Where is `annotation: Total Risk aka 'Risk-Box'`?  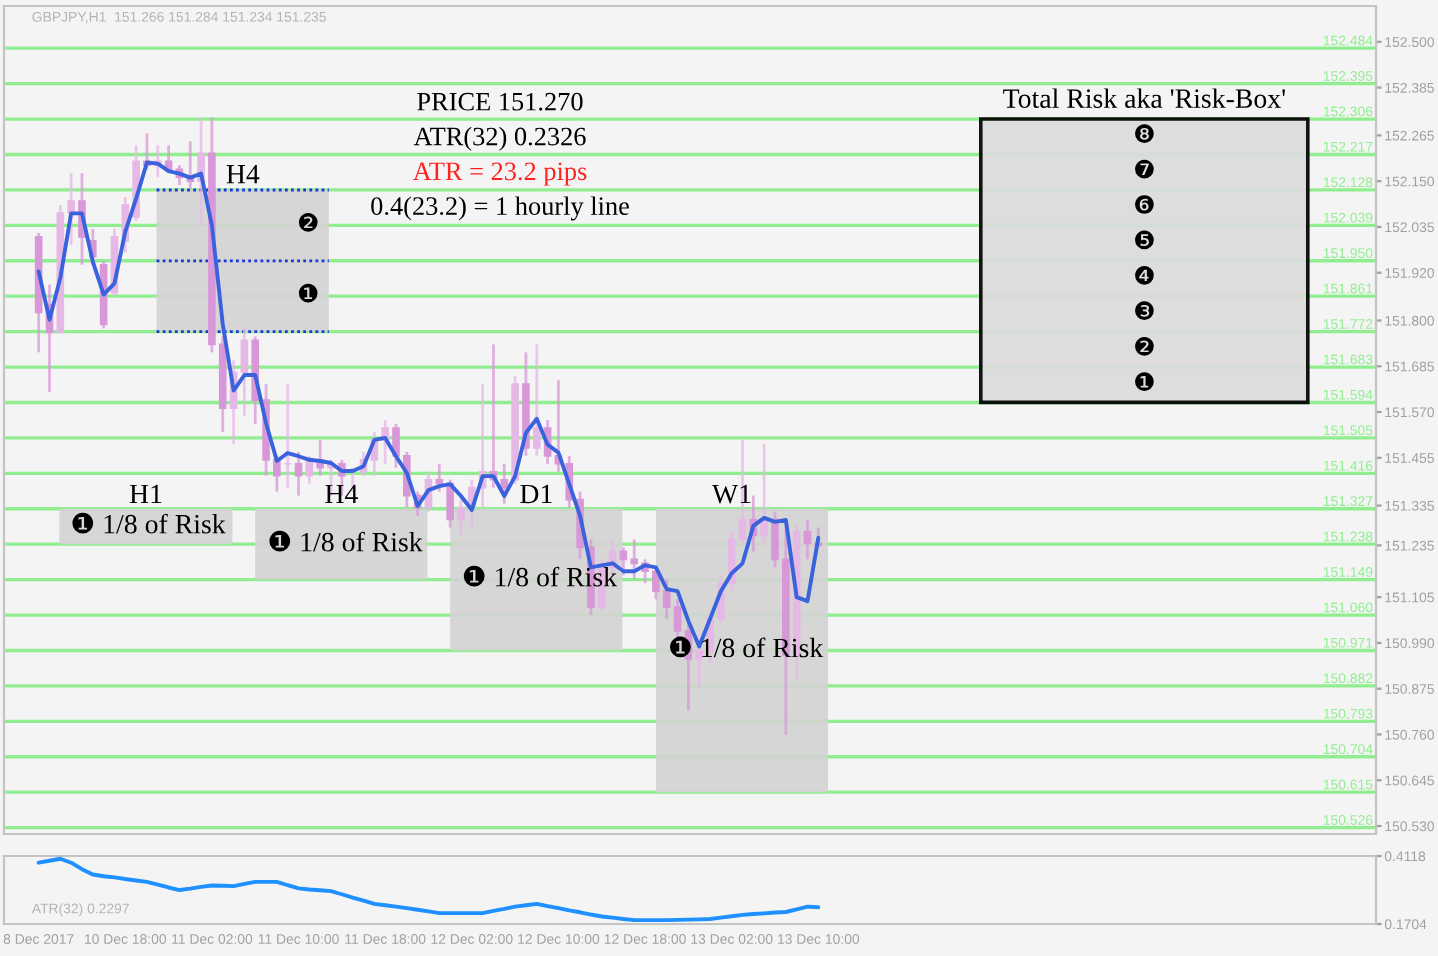
annotation: Total Risk aka 'Risk-Box' is located at coordinates (1144, 98).